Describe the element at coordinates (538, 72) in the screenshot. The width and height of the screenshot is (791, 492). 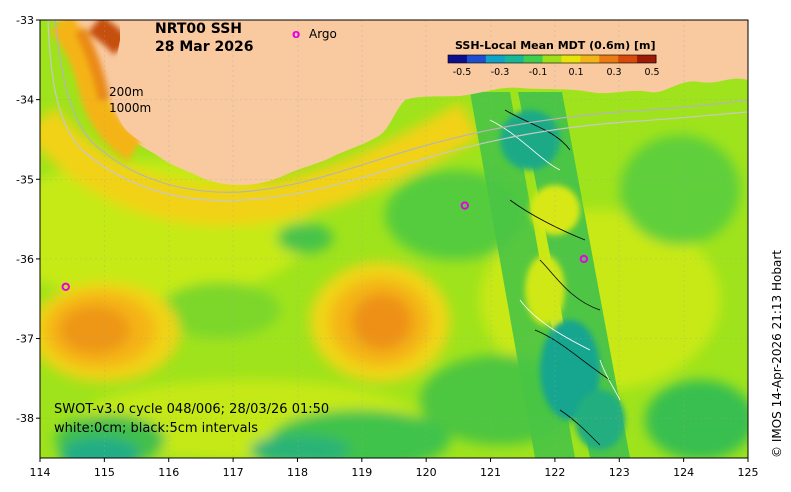
I see `colorbar-tick-label: -0.1` at that location.